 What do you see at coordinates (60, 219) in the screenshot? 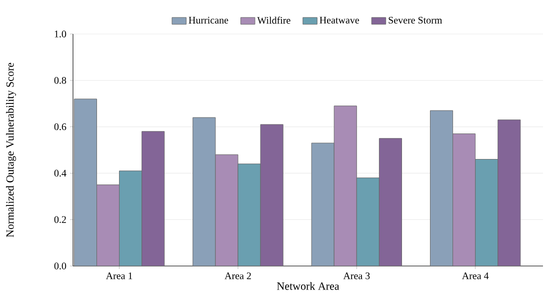
I see `y-tick-label: 0.2` at bounding box center [60, 219].